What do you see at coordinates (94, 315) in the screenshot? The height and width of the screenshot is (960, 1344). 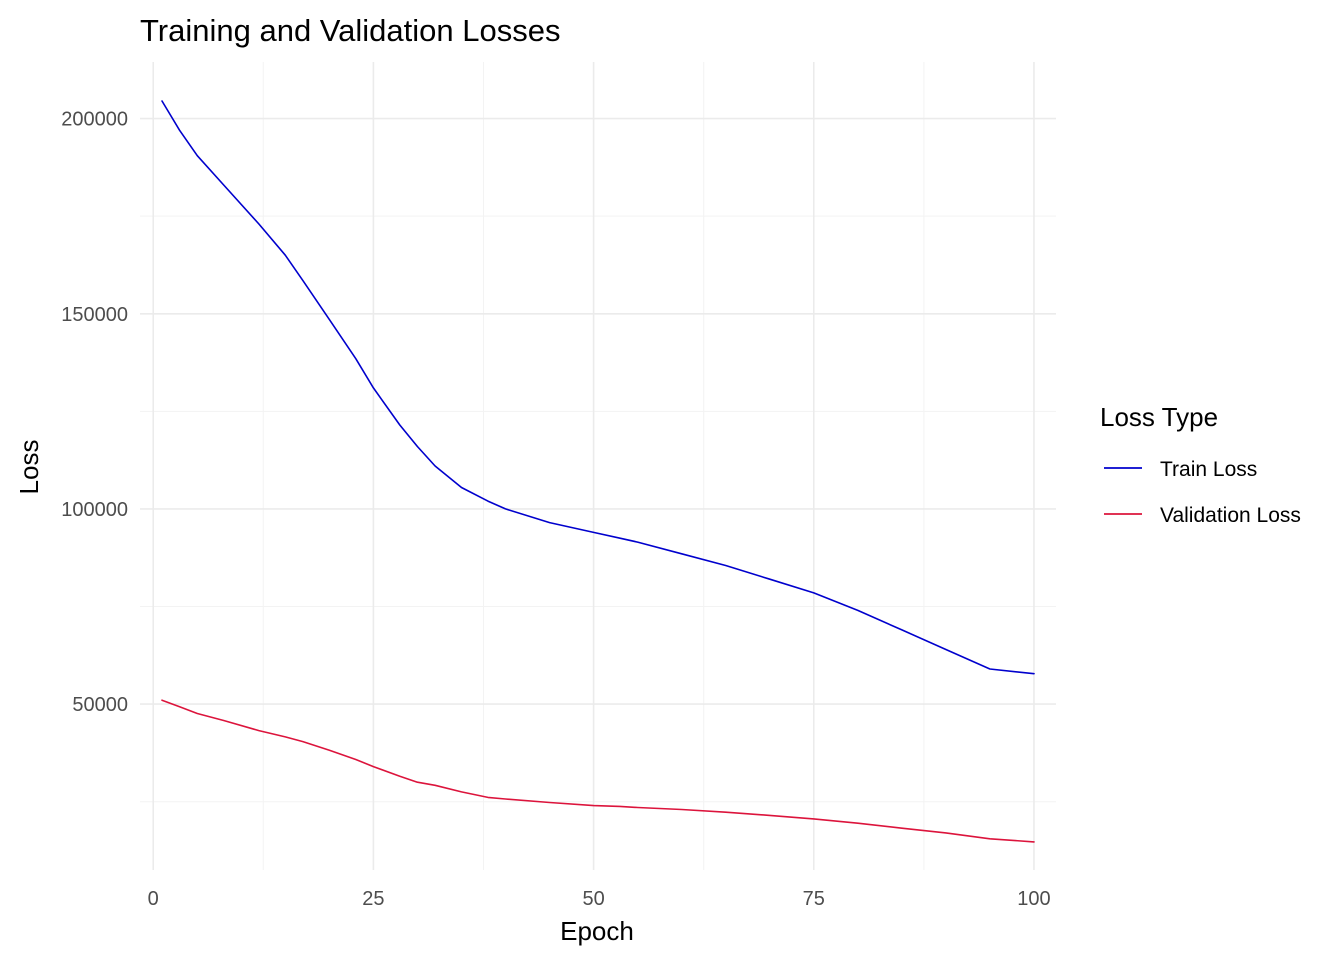 I see `y-tick-label: 150000` at bounding box center [94, 315].